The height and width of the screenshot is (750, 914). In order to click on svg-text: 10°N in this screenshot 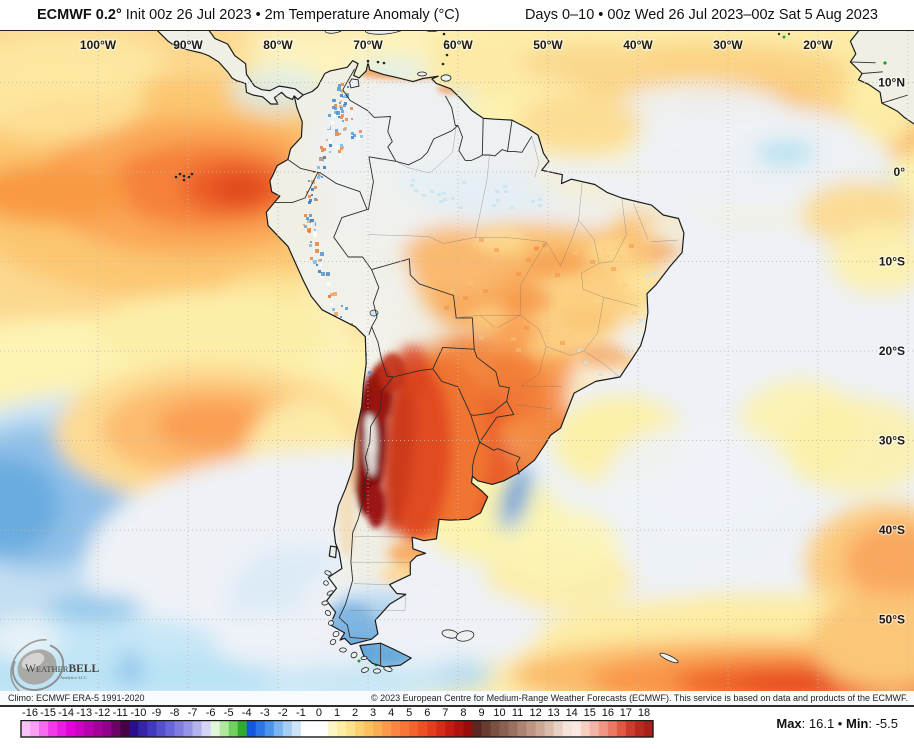, I will do `click(891, 83)`.